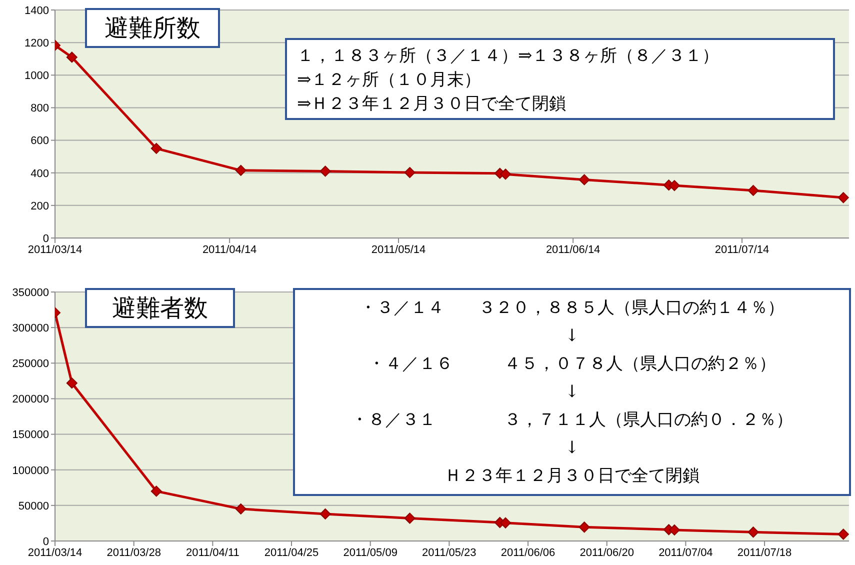 The height and width of the screenshot is (565, 855). What do you see at coordinates (39, 108) in the screenshot?
I see `y-tick-label: 800` at bounding box center [39, 108].